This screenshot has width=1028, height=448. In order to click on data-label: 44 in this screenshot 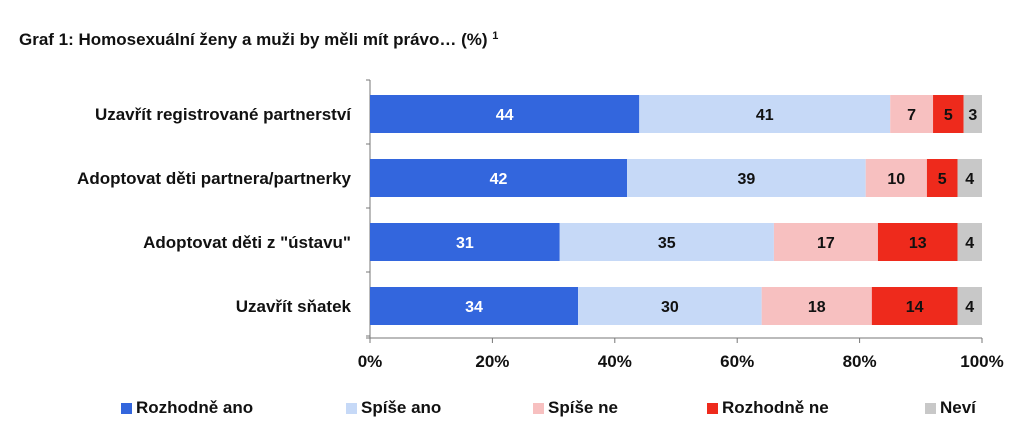, I will do `click(505, 115)`.